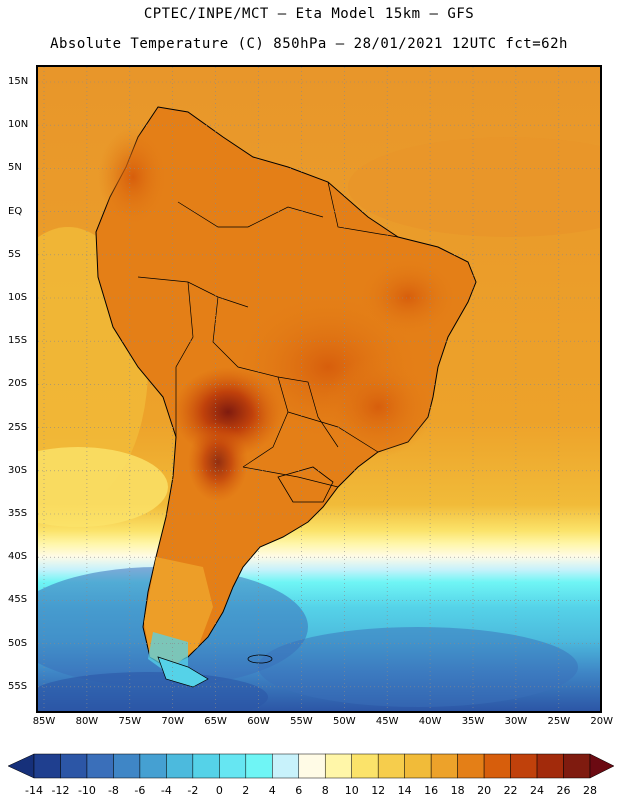  Describe the element at coordinates (537, 790) in the screenshot. I see `colorbar-label: 24` at that location.